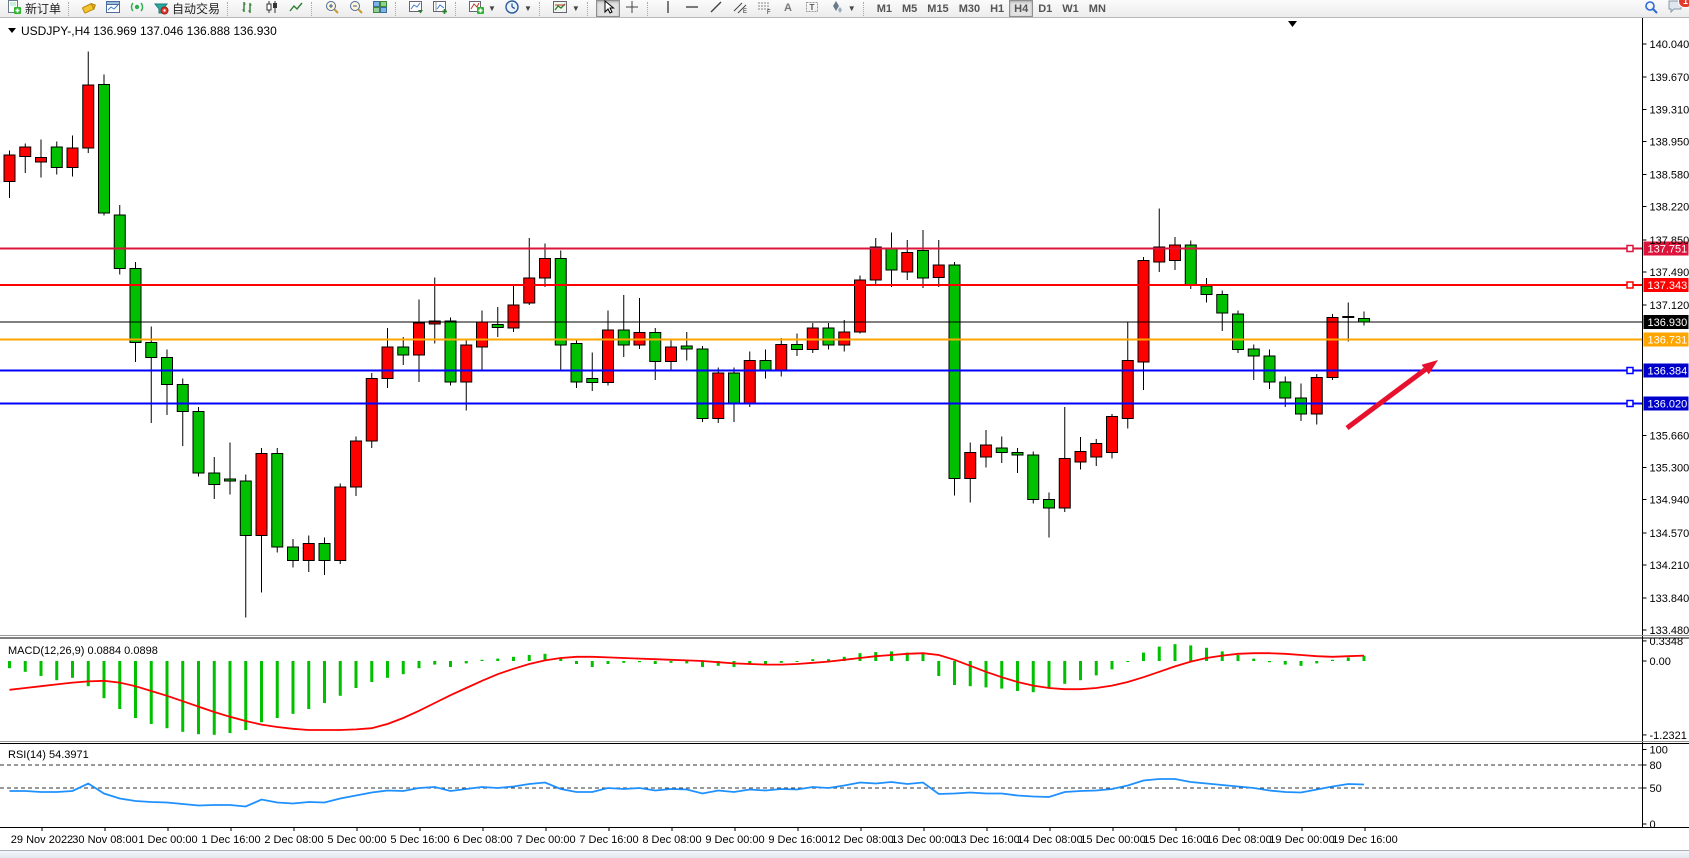 This screenshot has height=858, width=1689. I want to click on templates-button: ▼, so click(566, 8).